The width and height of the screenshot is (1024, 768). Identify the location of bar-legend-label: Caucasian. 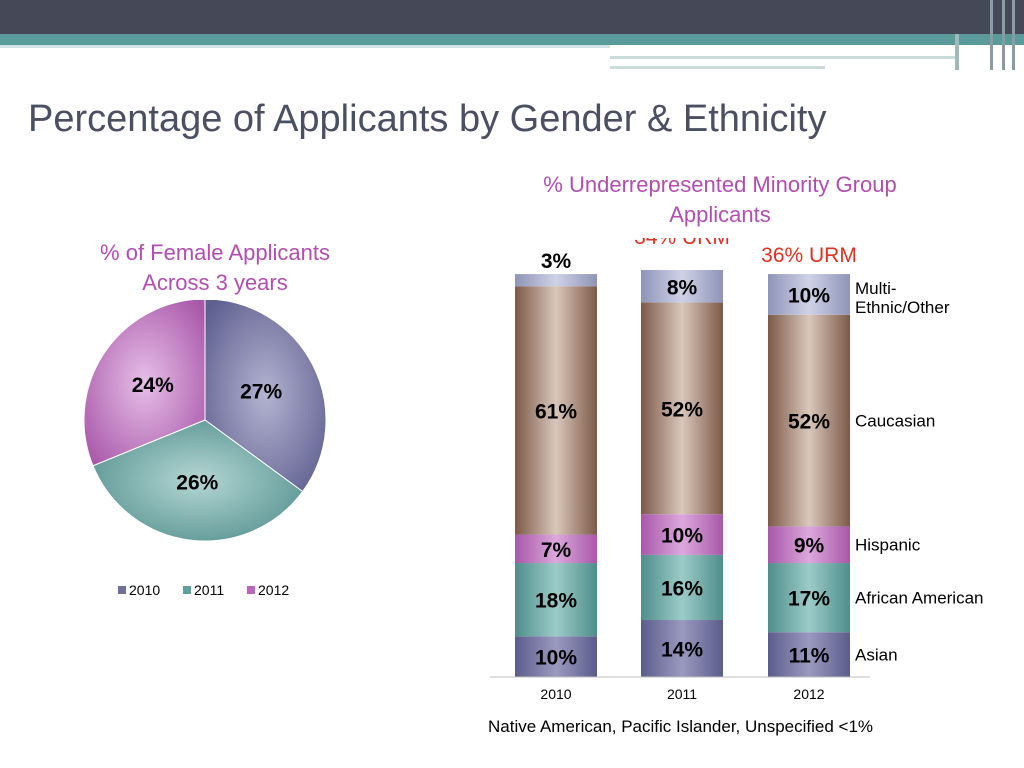
(895, 421).